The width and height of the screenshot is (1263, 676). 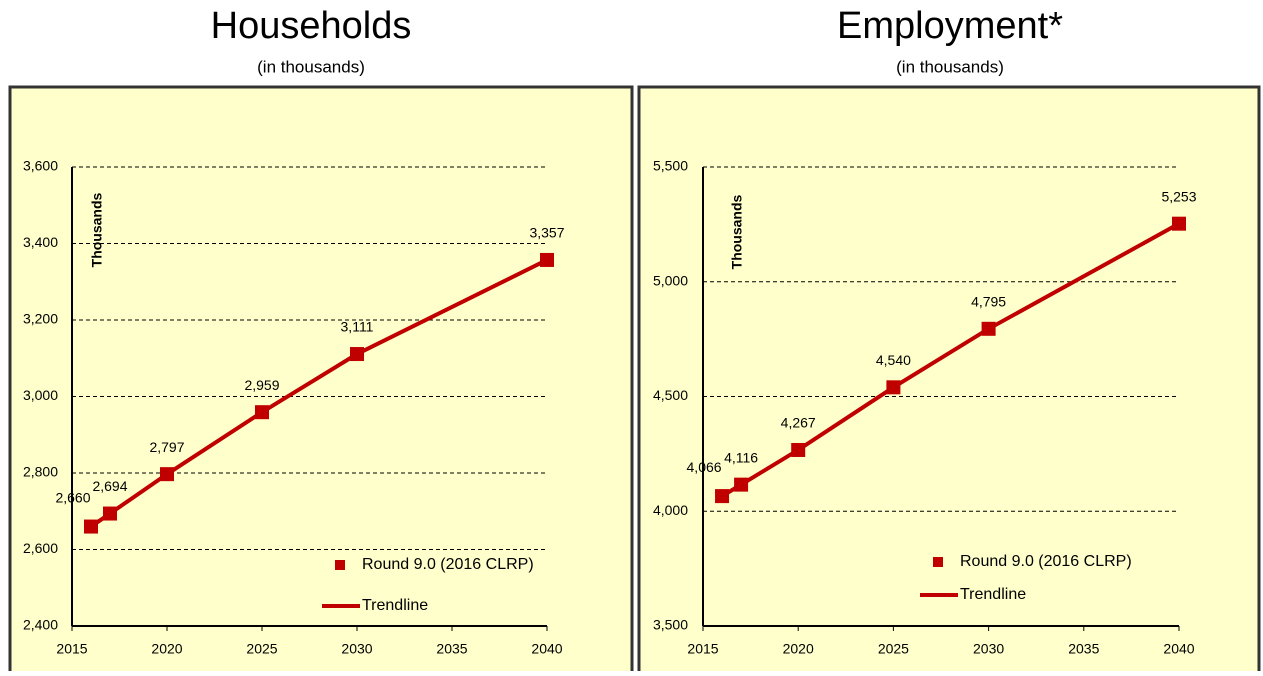 I want to click on y-tick-label: 5,500, so click(x=670, y=166).